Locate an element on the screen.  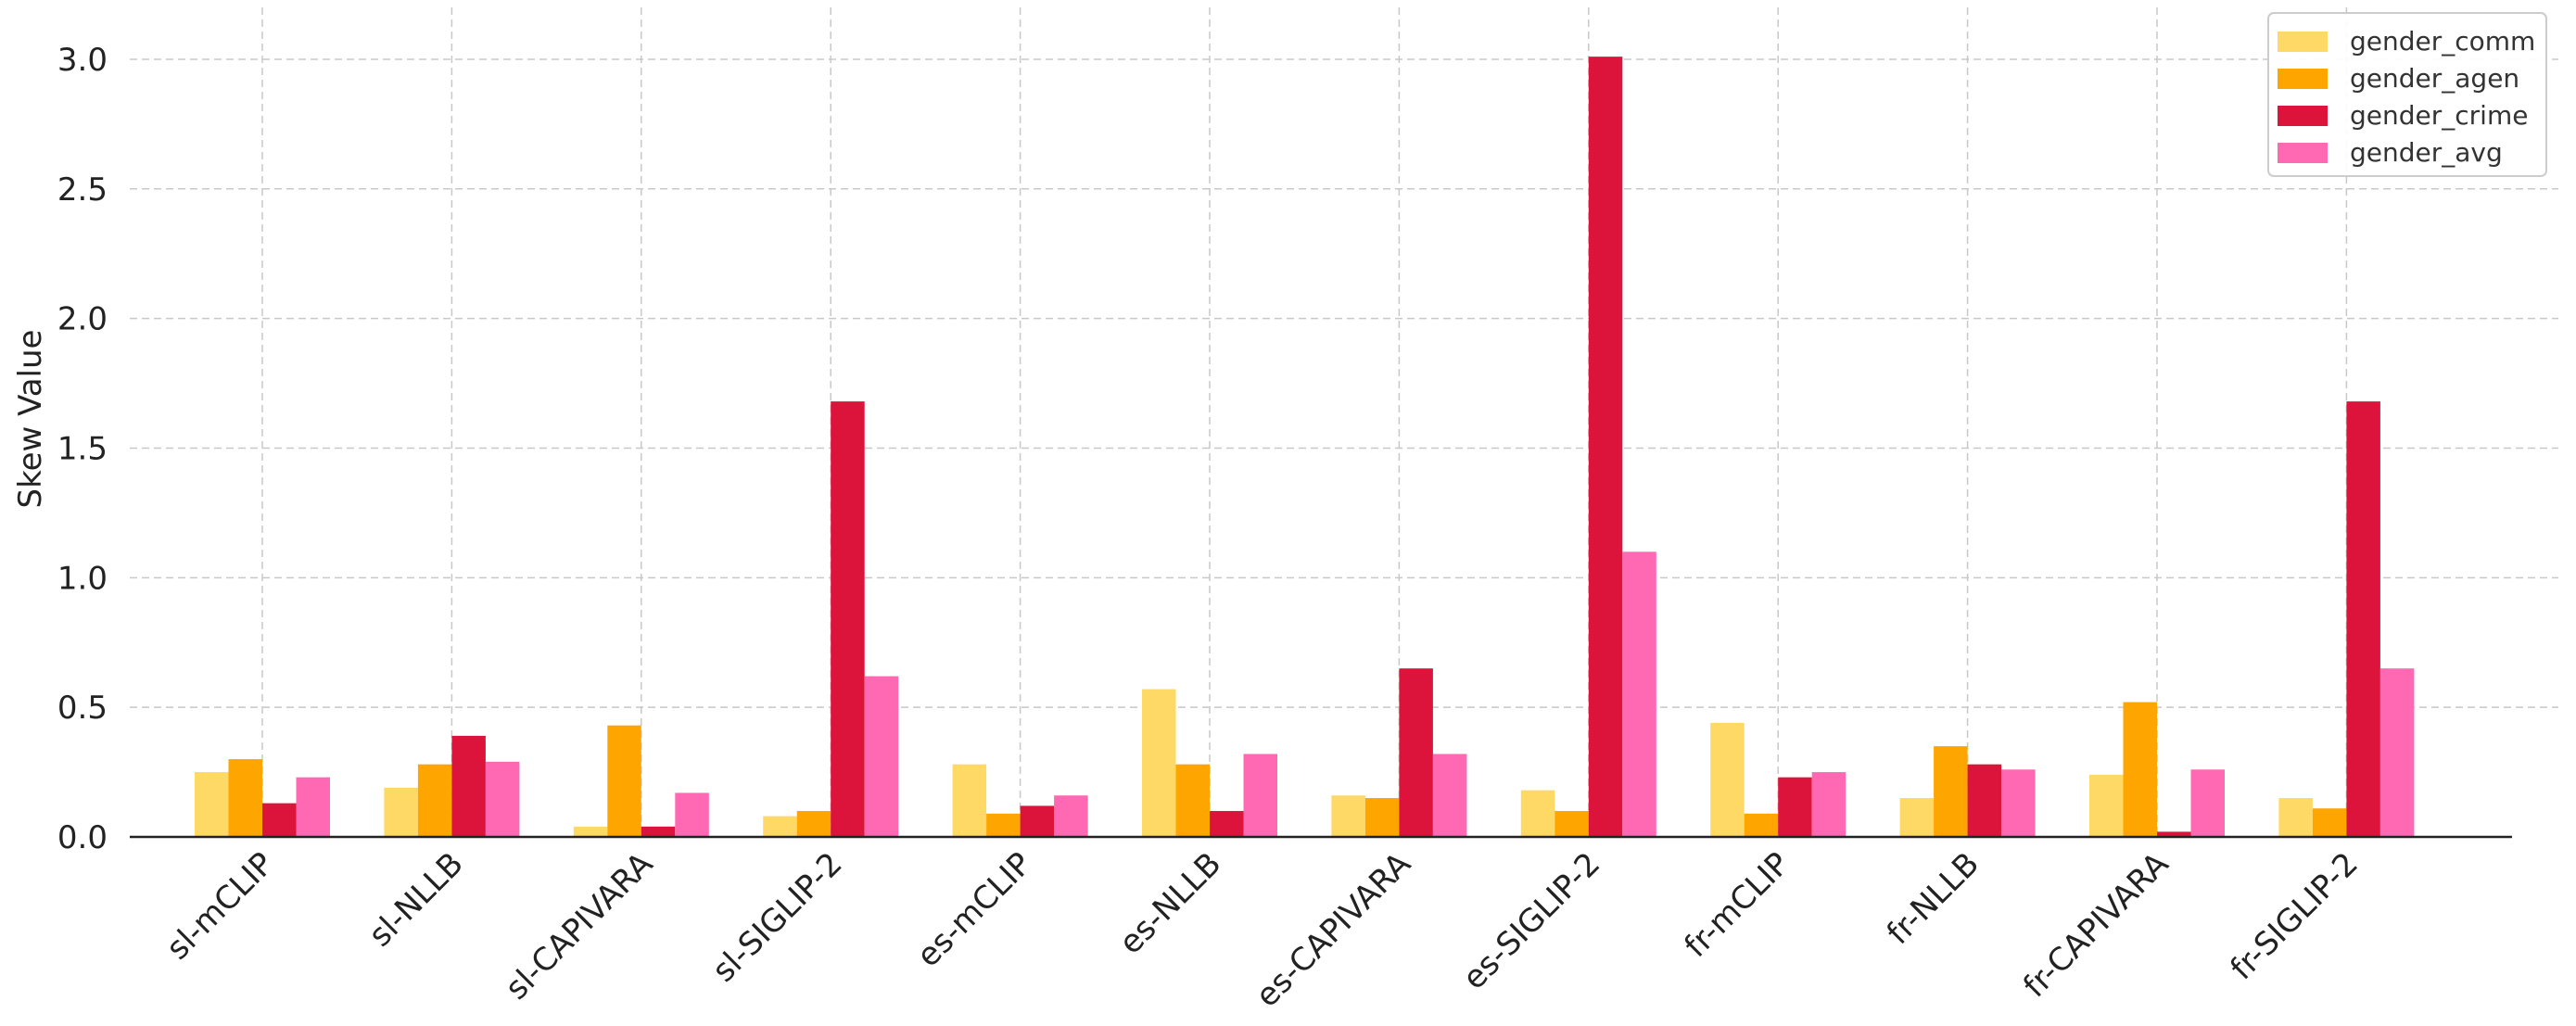
x-tick-label: sl-CAPIVARA is located at coordinates (580, 926).